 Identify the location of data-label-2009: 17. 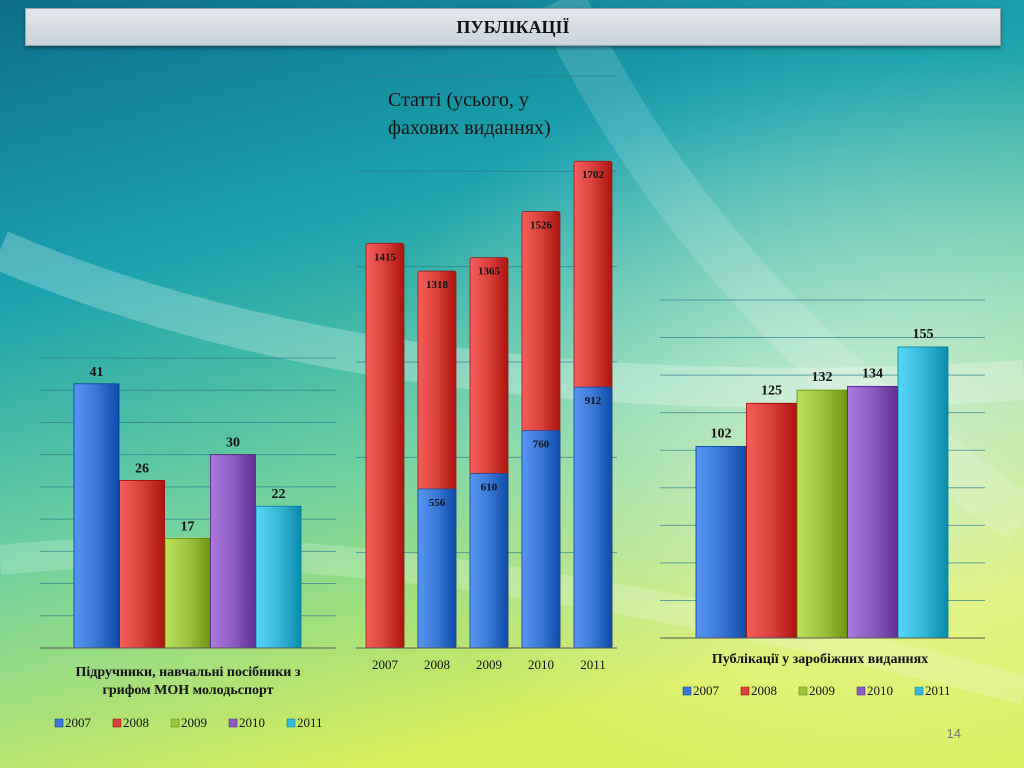
(188, 526).